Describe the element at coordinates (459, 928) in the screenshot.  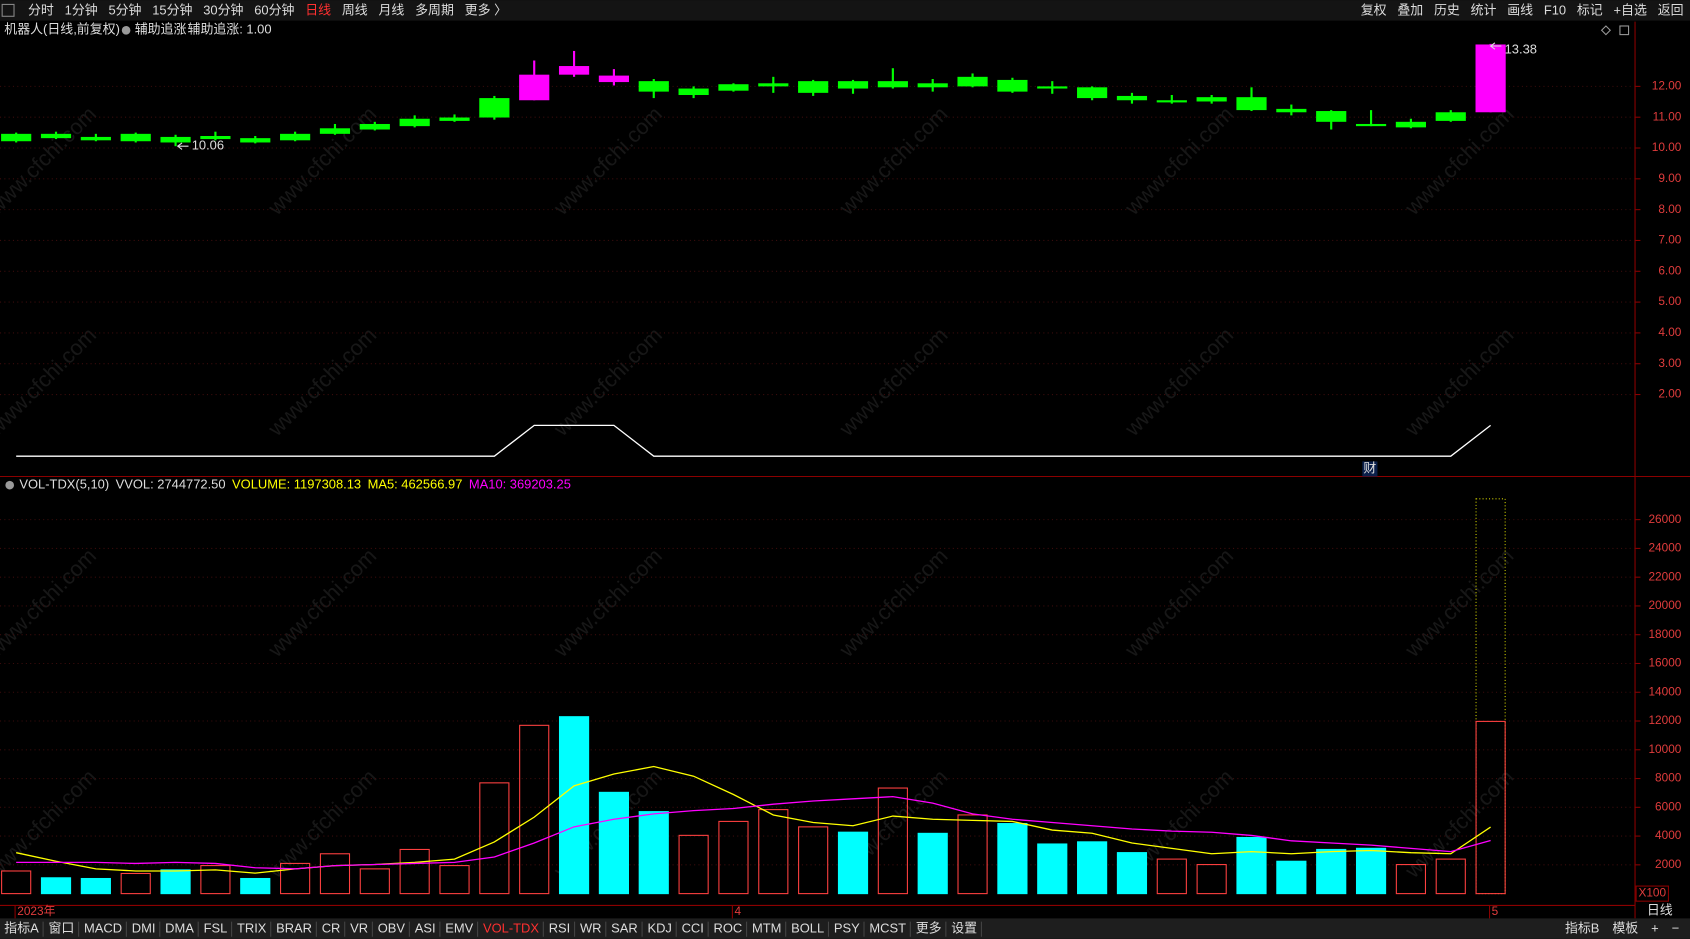
I see `indicator-tab: EMV` at that location.